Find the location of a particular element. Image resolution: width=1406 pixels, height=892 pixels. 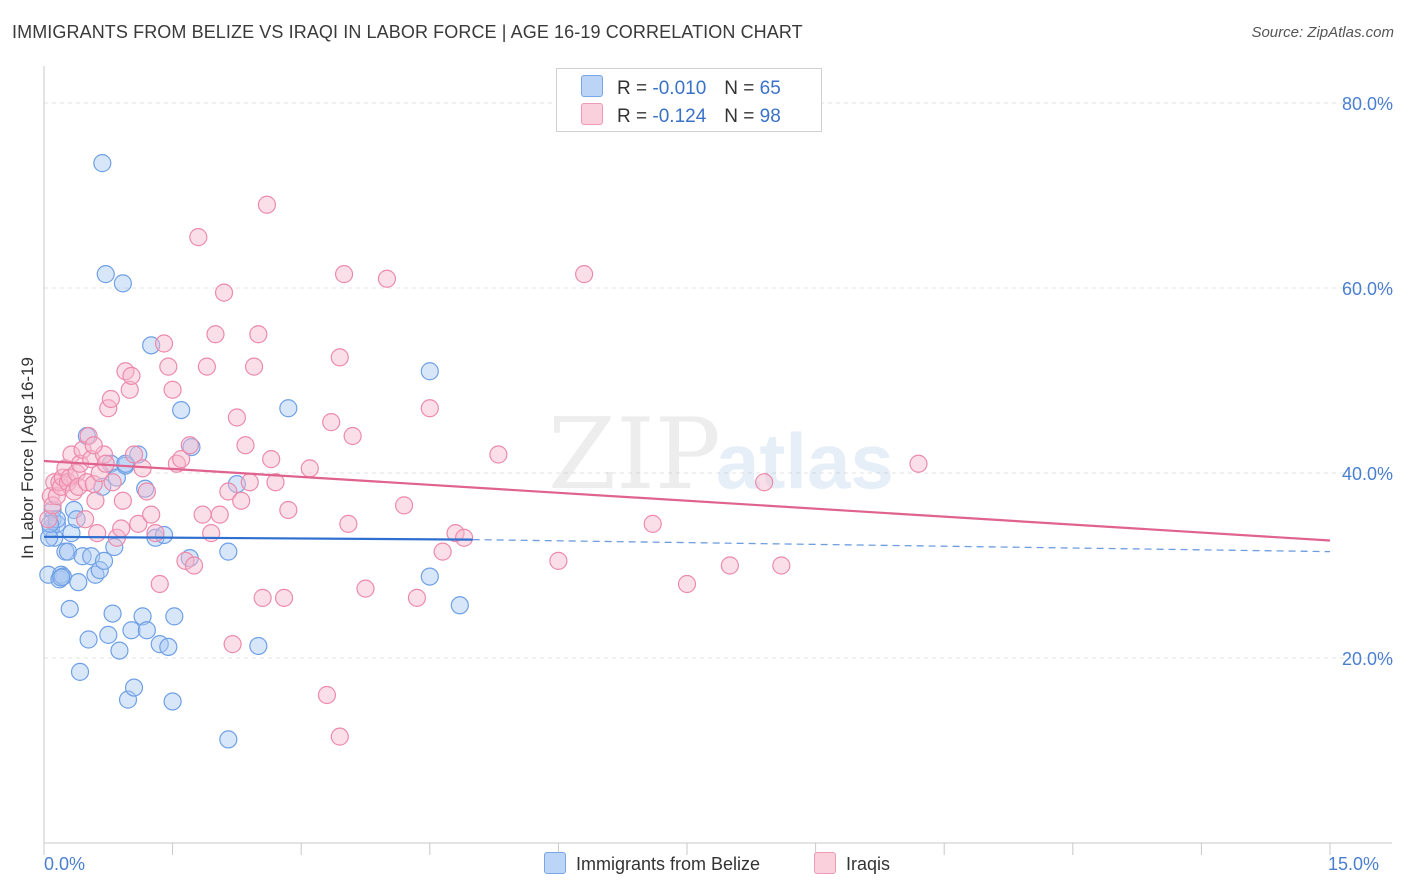

series-legend-swatch-iraqis is located at coordinates (825, 863).